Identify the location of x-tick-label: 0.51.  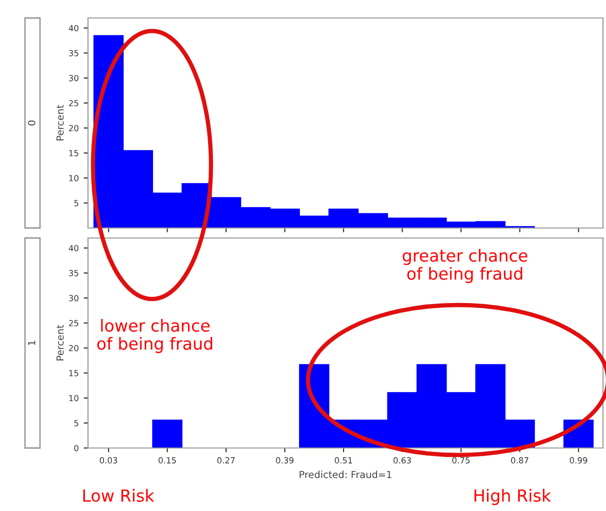
(343, 460).